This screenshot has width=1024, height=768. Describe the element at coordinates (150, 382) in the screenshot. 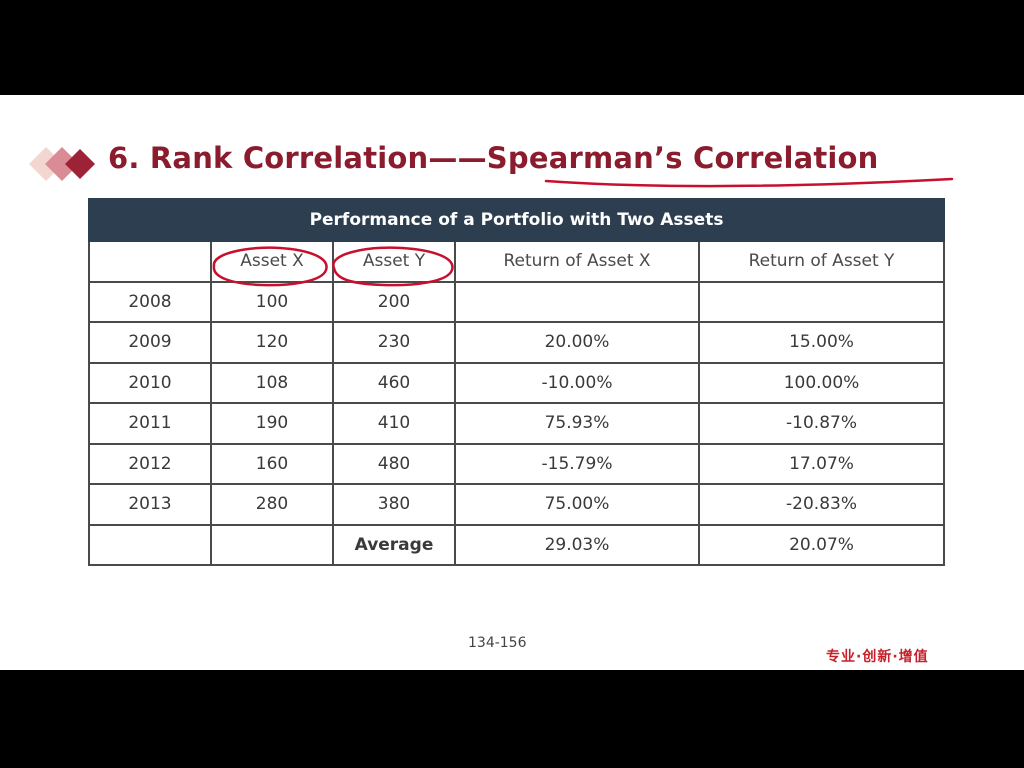

I see `year-cell: 2010` at that location.